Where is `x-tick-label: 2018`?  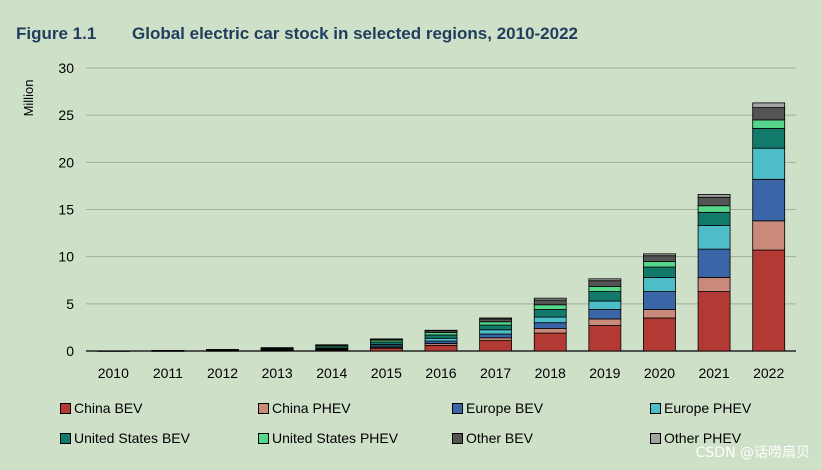
x-tick-label: 2018 is located at coordinates (550, 373).